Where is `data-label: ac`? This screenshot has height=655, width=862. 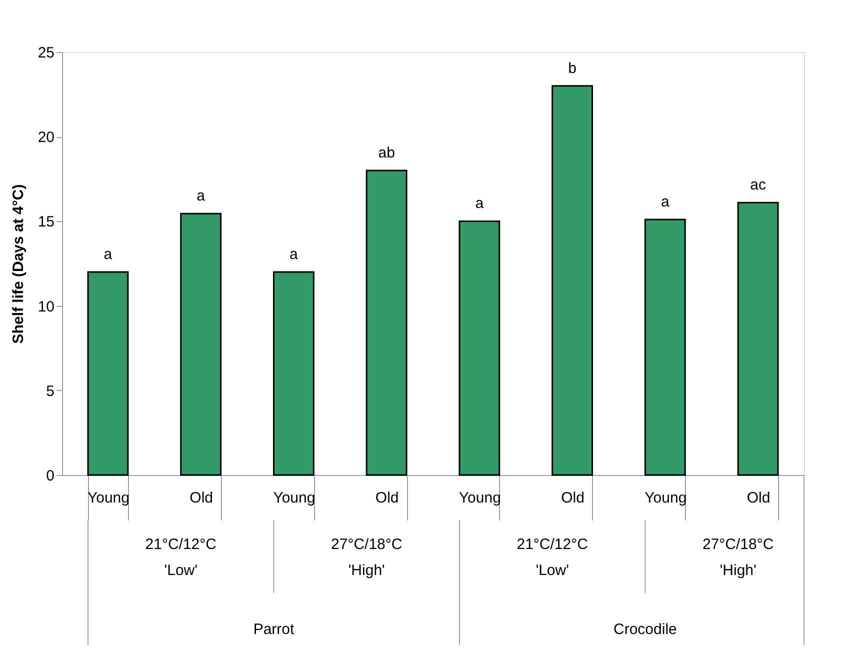
data-label: ac is located at coordinates (758, 185).